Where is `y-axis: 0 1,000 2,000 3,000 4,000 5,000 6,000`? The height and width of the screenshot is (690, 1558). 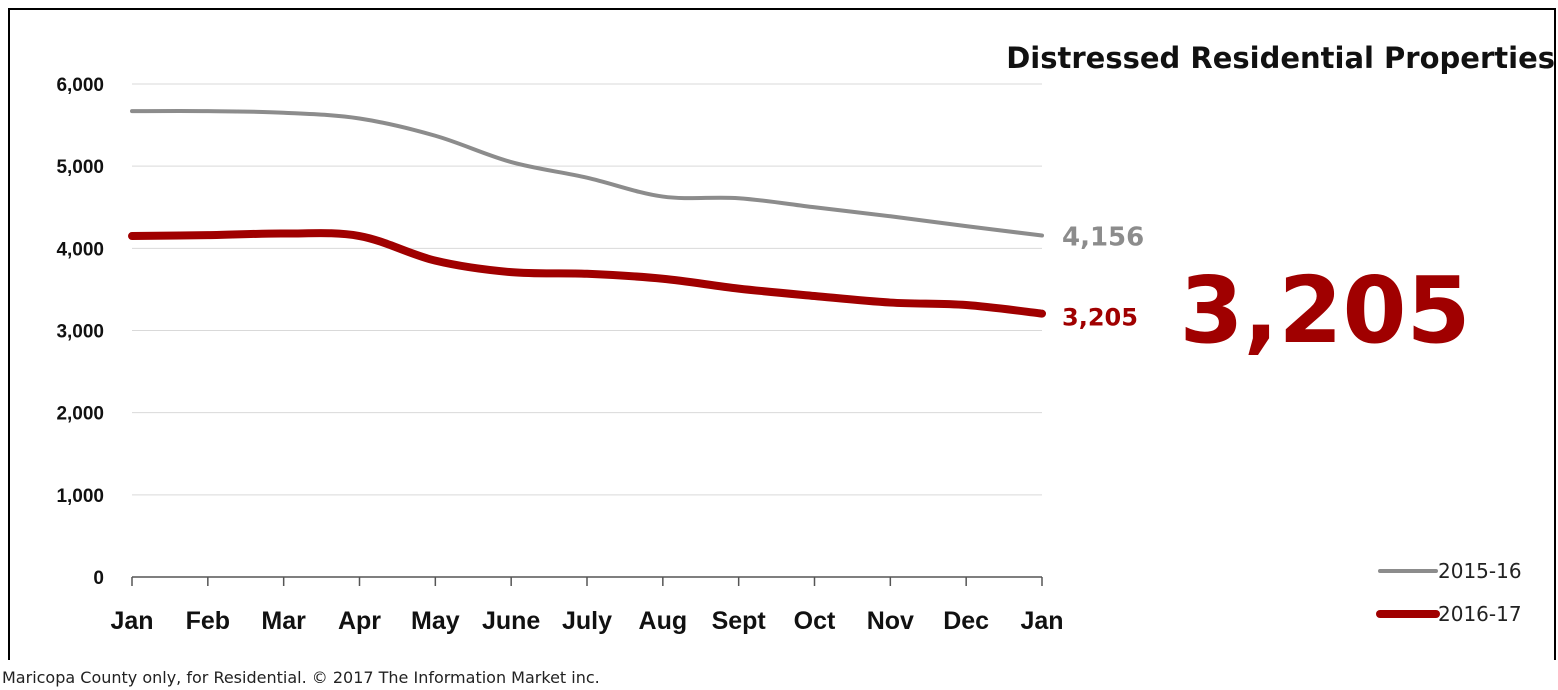 y-axis: 0 1,000 2,000 3,000 4,000 5,000 6,000 is located at coordinates (80, 332).